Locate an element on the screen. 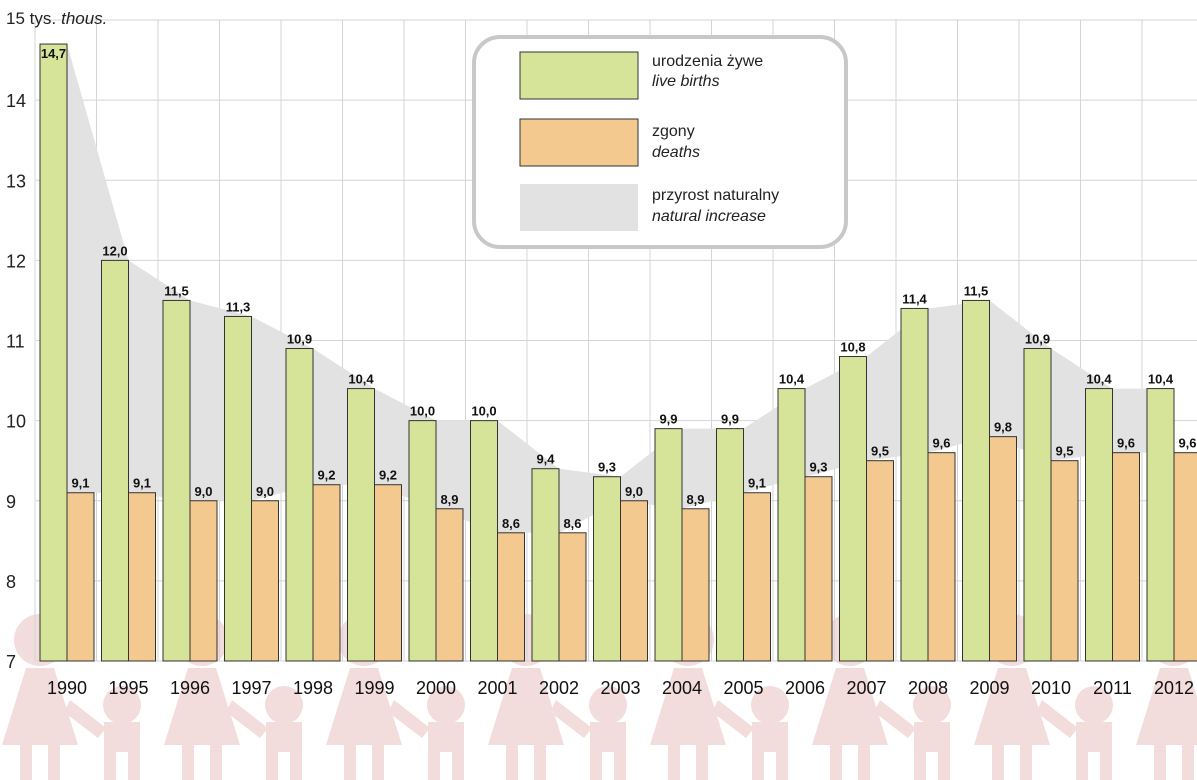 This screenshot has width=1197, height=780. unit-label: 15 tys. thous. is located at coordinates (56, 18).